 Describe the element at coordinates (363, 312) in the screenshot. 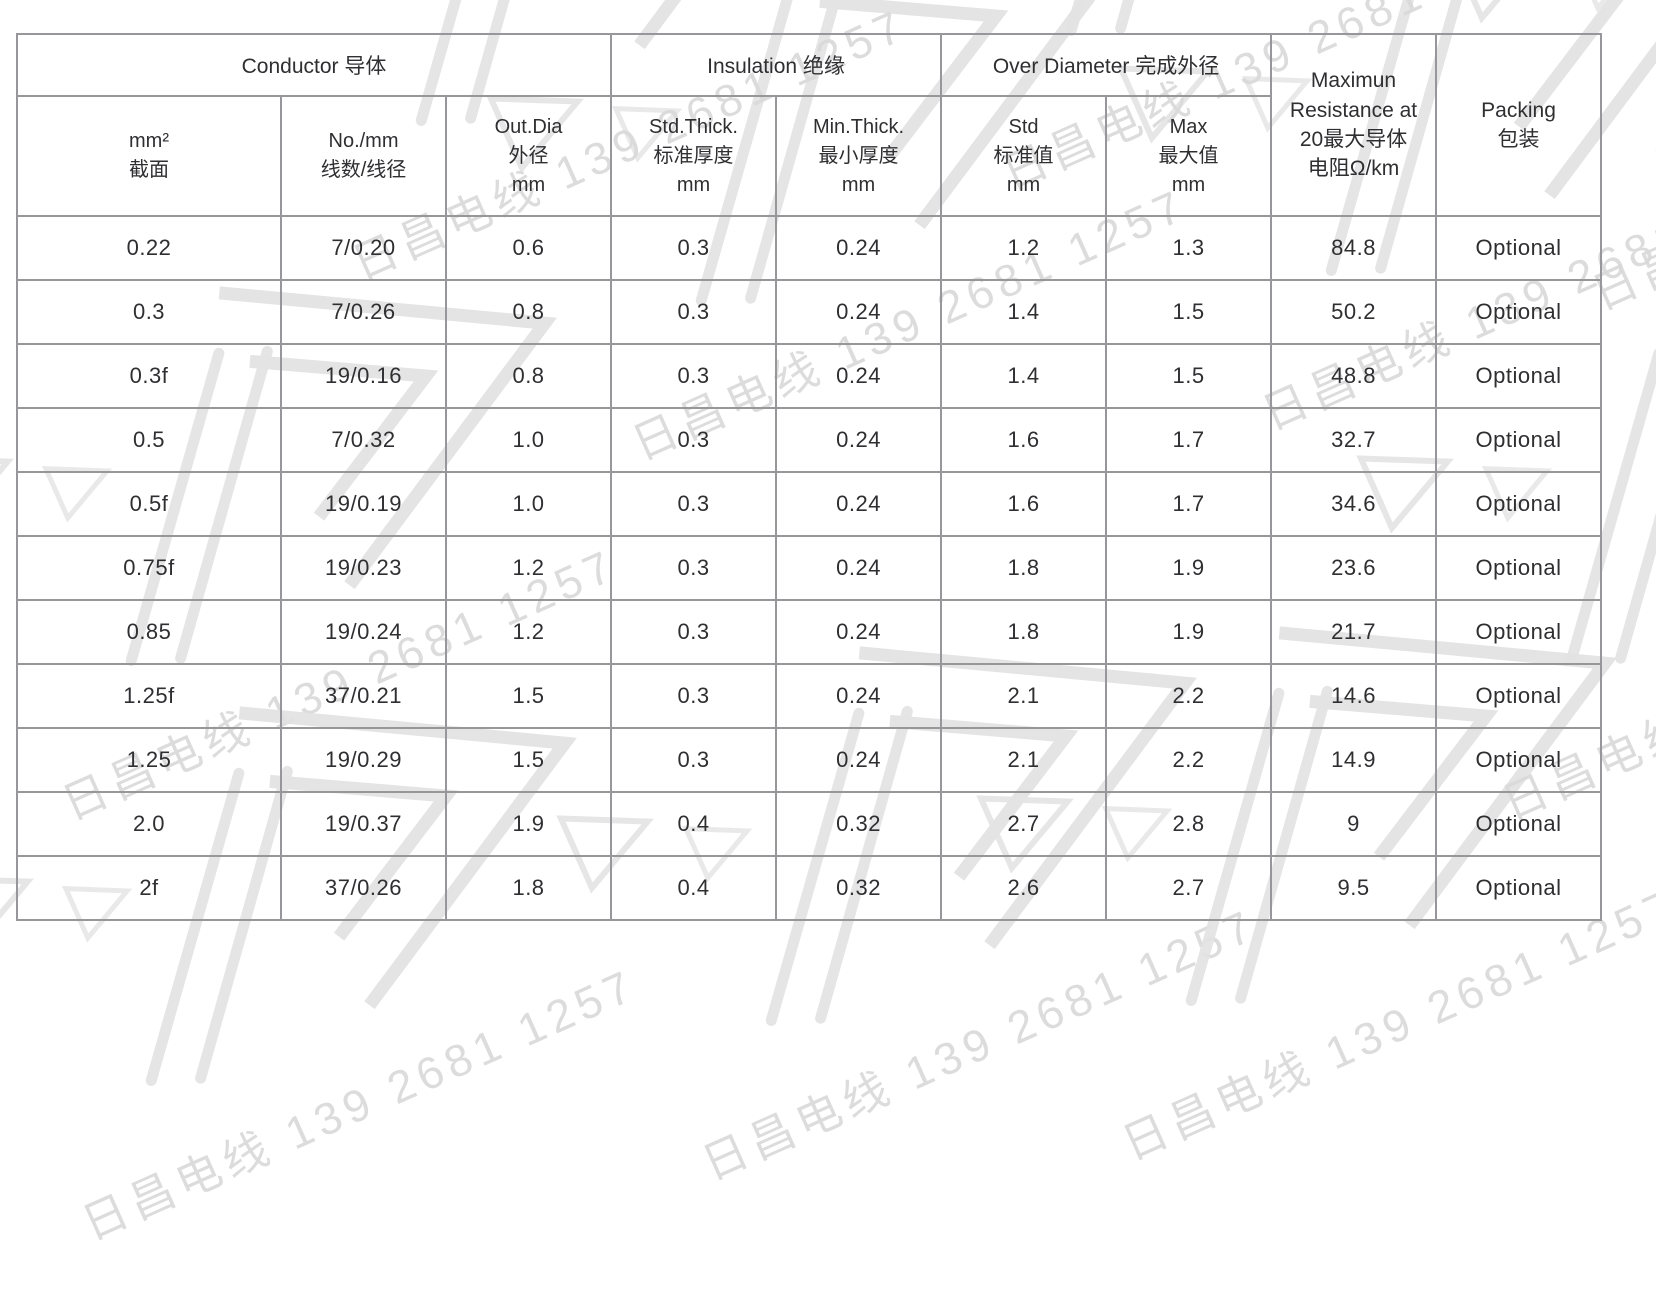

I see `table-cell: 7/0.26` at that location.